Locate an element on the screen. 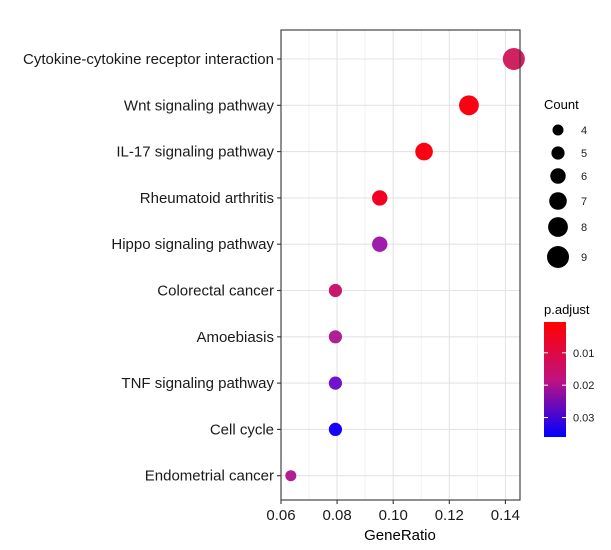  y-tick-label: Amoebiasis is located at coordinates (235, 337).